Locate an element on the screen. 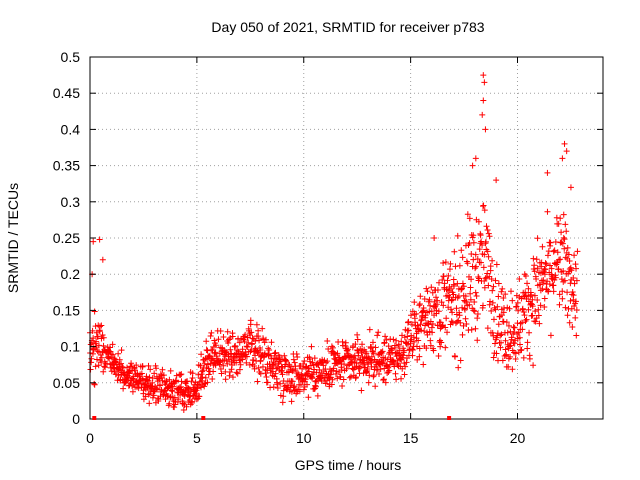 The image size is (640, 480). x-tick-label: 20 is located at coordinates (518, 438).